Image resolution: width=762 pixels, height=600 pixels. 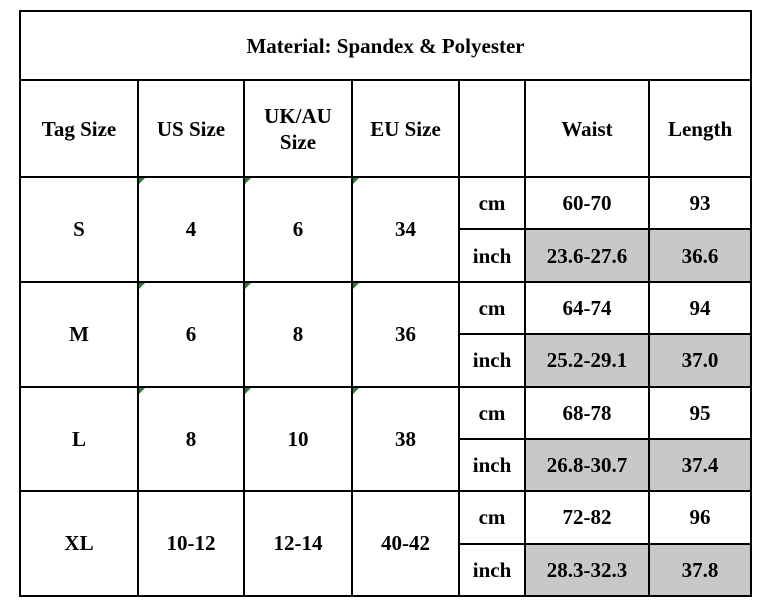 I want to click on eu-size-cell: 38, so click(x=405, y=439).